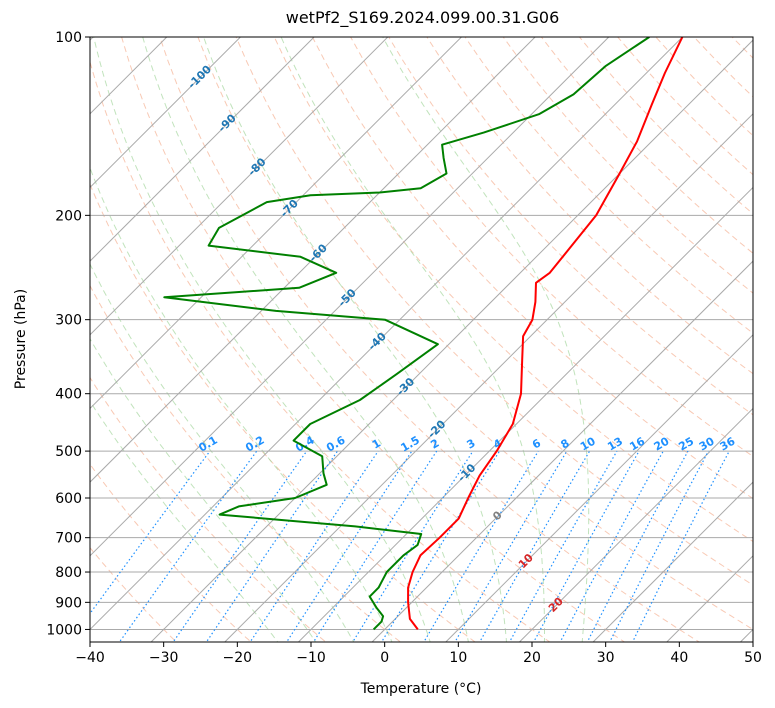 This screenshot has width=775, height=708. What do you see at coordinates (422, 17) in the screenshot?
I see `chart-title: wetPf2_S169.2024.099.00.31.G06` at bounding box center [422, 17].